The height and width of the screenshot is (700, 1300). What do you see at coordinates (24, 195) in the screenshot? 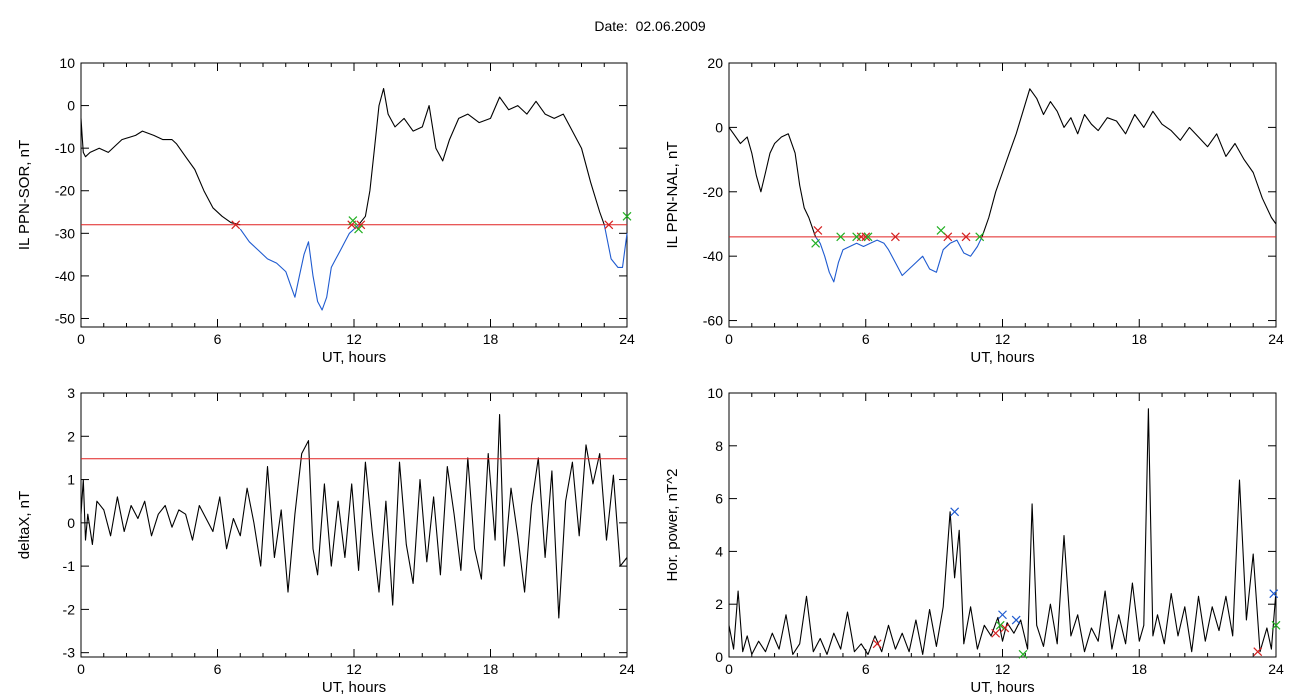
I see `y-axis-label: IL PPN-SOR, nT` at bounding box center [24, 195].